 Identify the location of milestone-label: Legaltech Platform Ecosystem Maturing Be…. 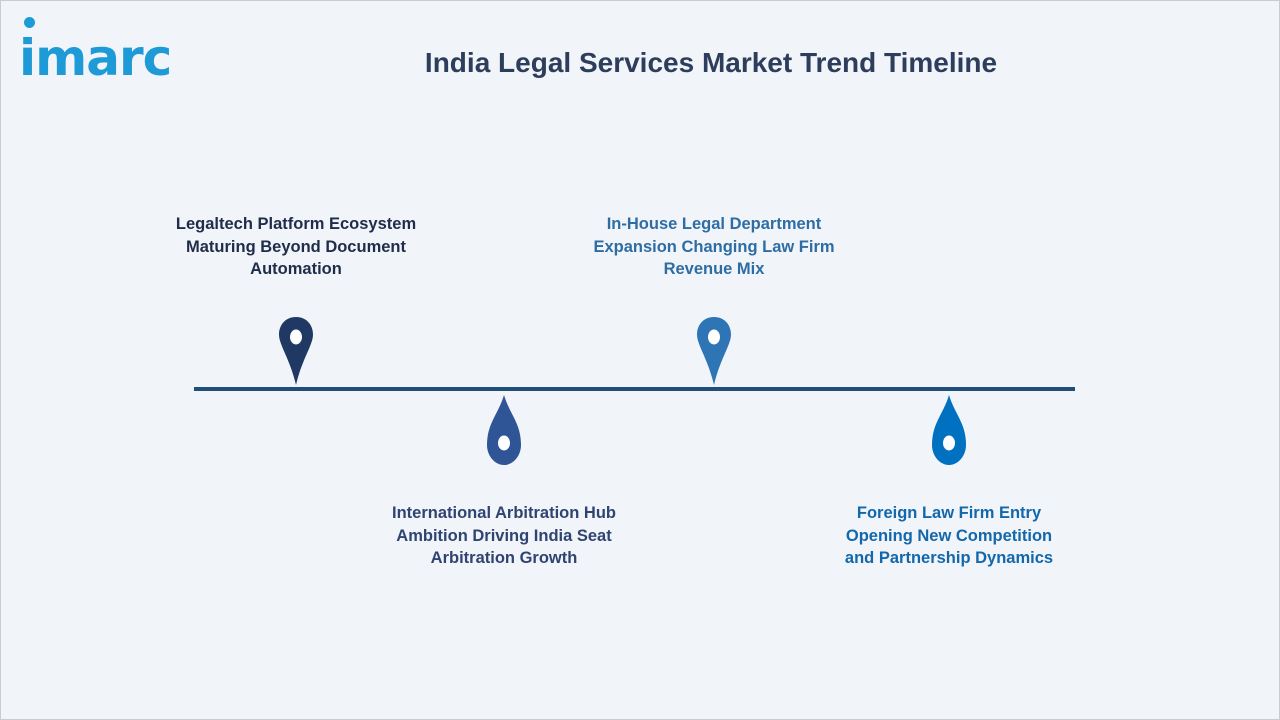
(296, 247).